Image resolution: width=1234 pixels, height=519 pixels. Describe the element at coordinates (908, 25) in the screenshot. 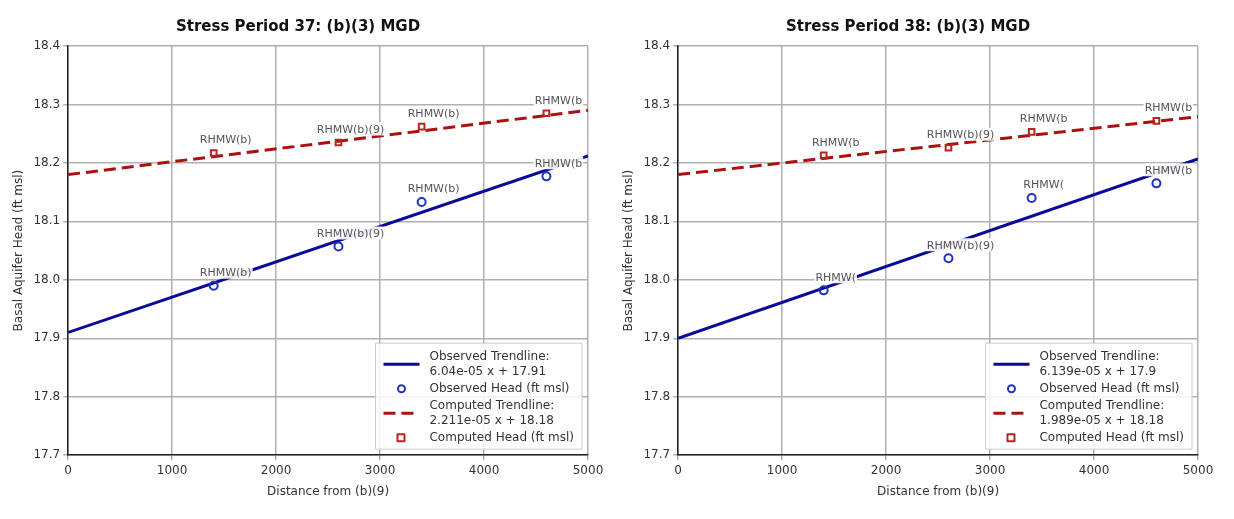

I see `chart-title: Stress Period 38: (b)(3) MGD` at that location.